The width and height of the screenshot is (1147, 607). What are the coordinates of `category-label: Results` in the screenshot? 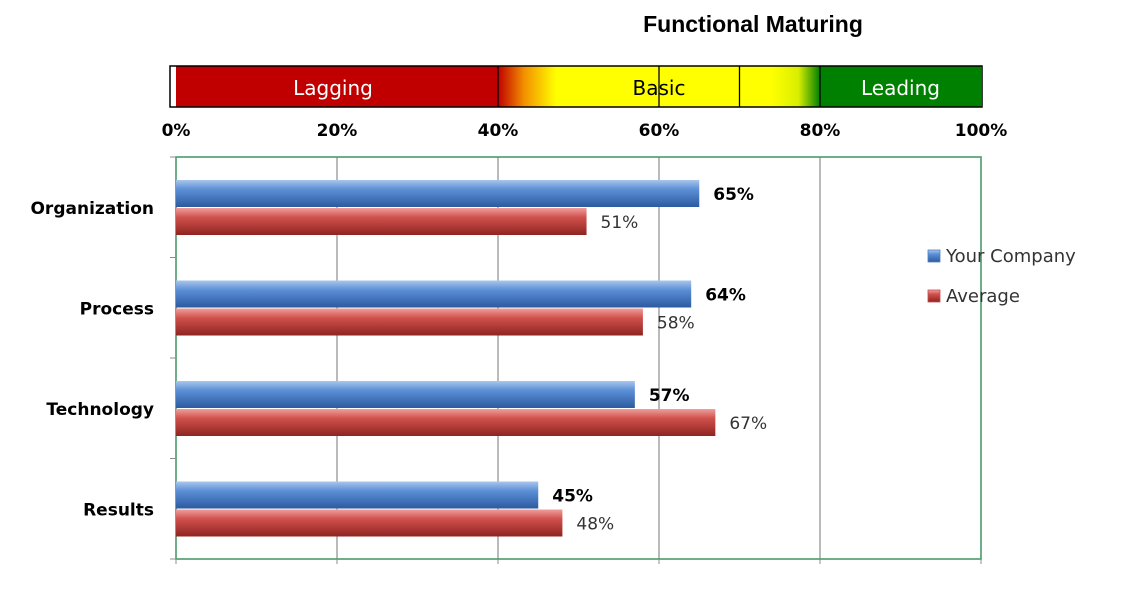 It's located at (118, 511).